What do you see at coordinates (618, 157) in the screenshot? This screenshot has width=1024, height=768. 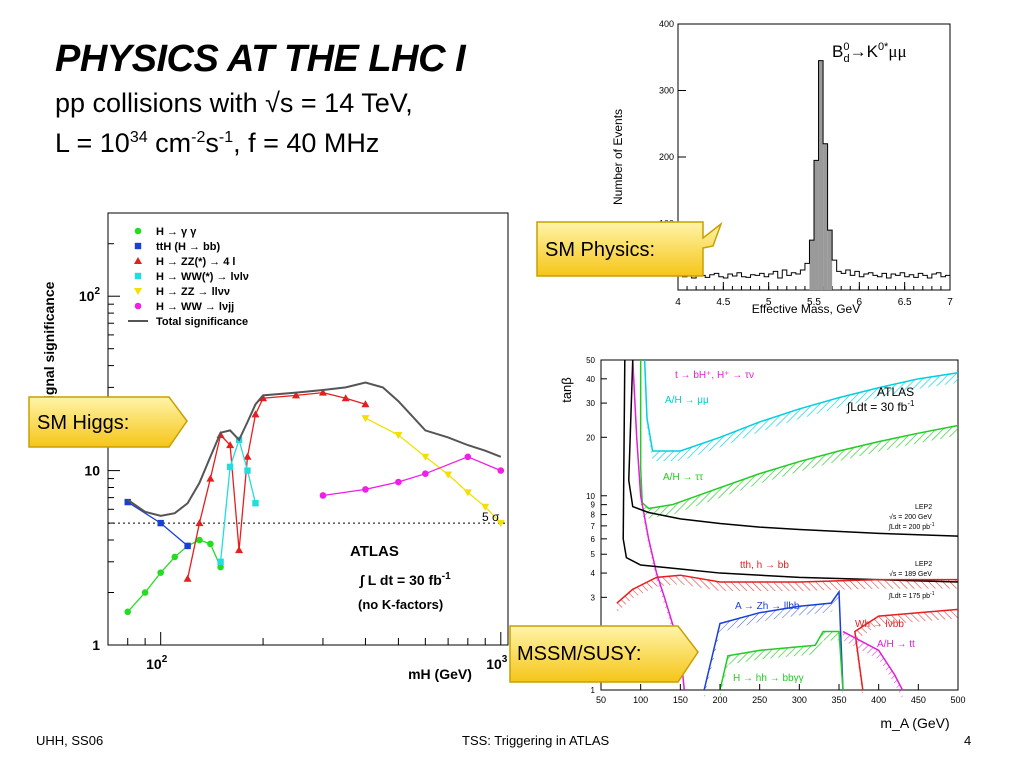 I see `b-mass-ylabel: Number of Events` at bounding box center [618, 157].